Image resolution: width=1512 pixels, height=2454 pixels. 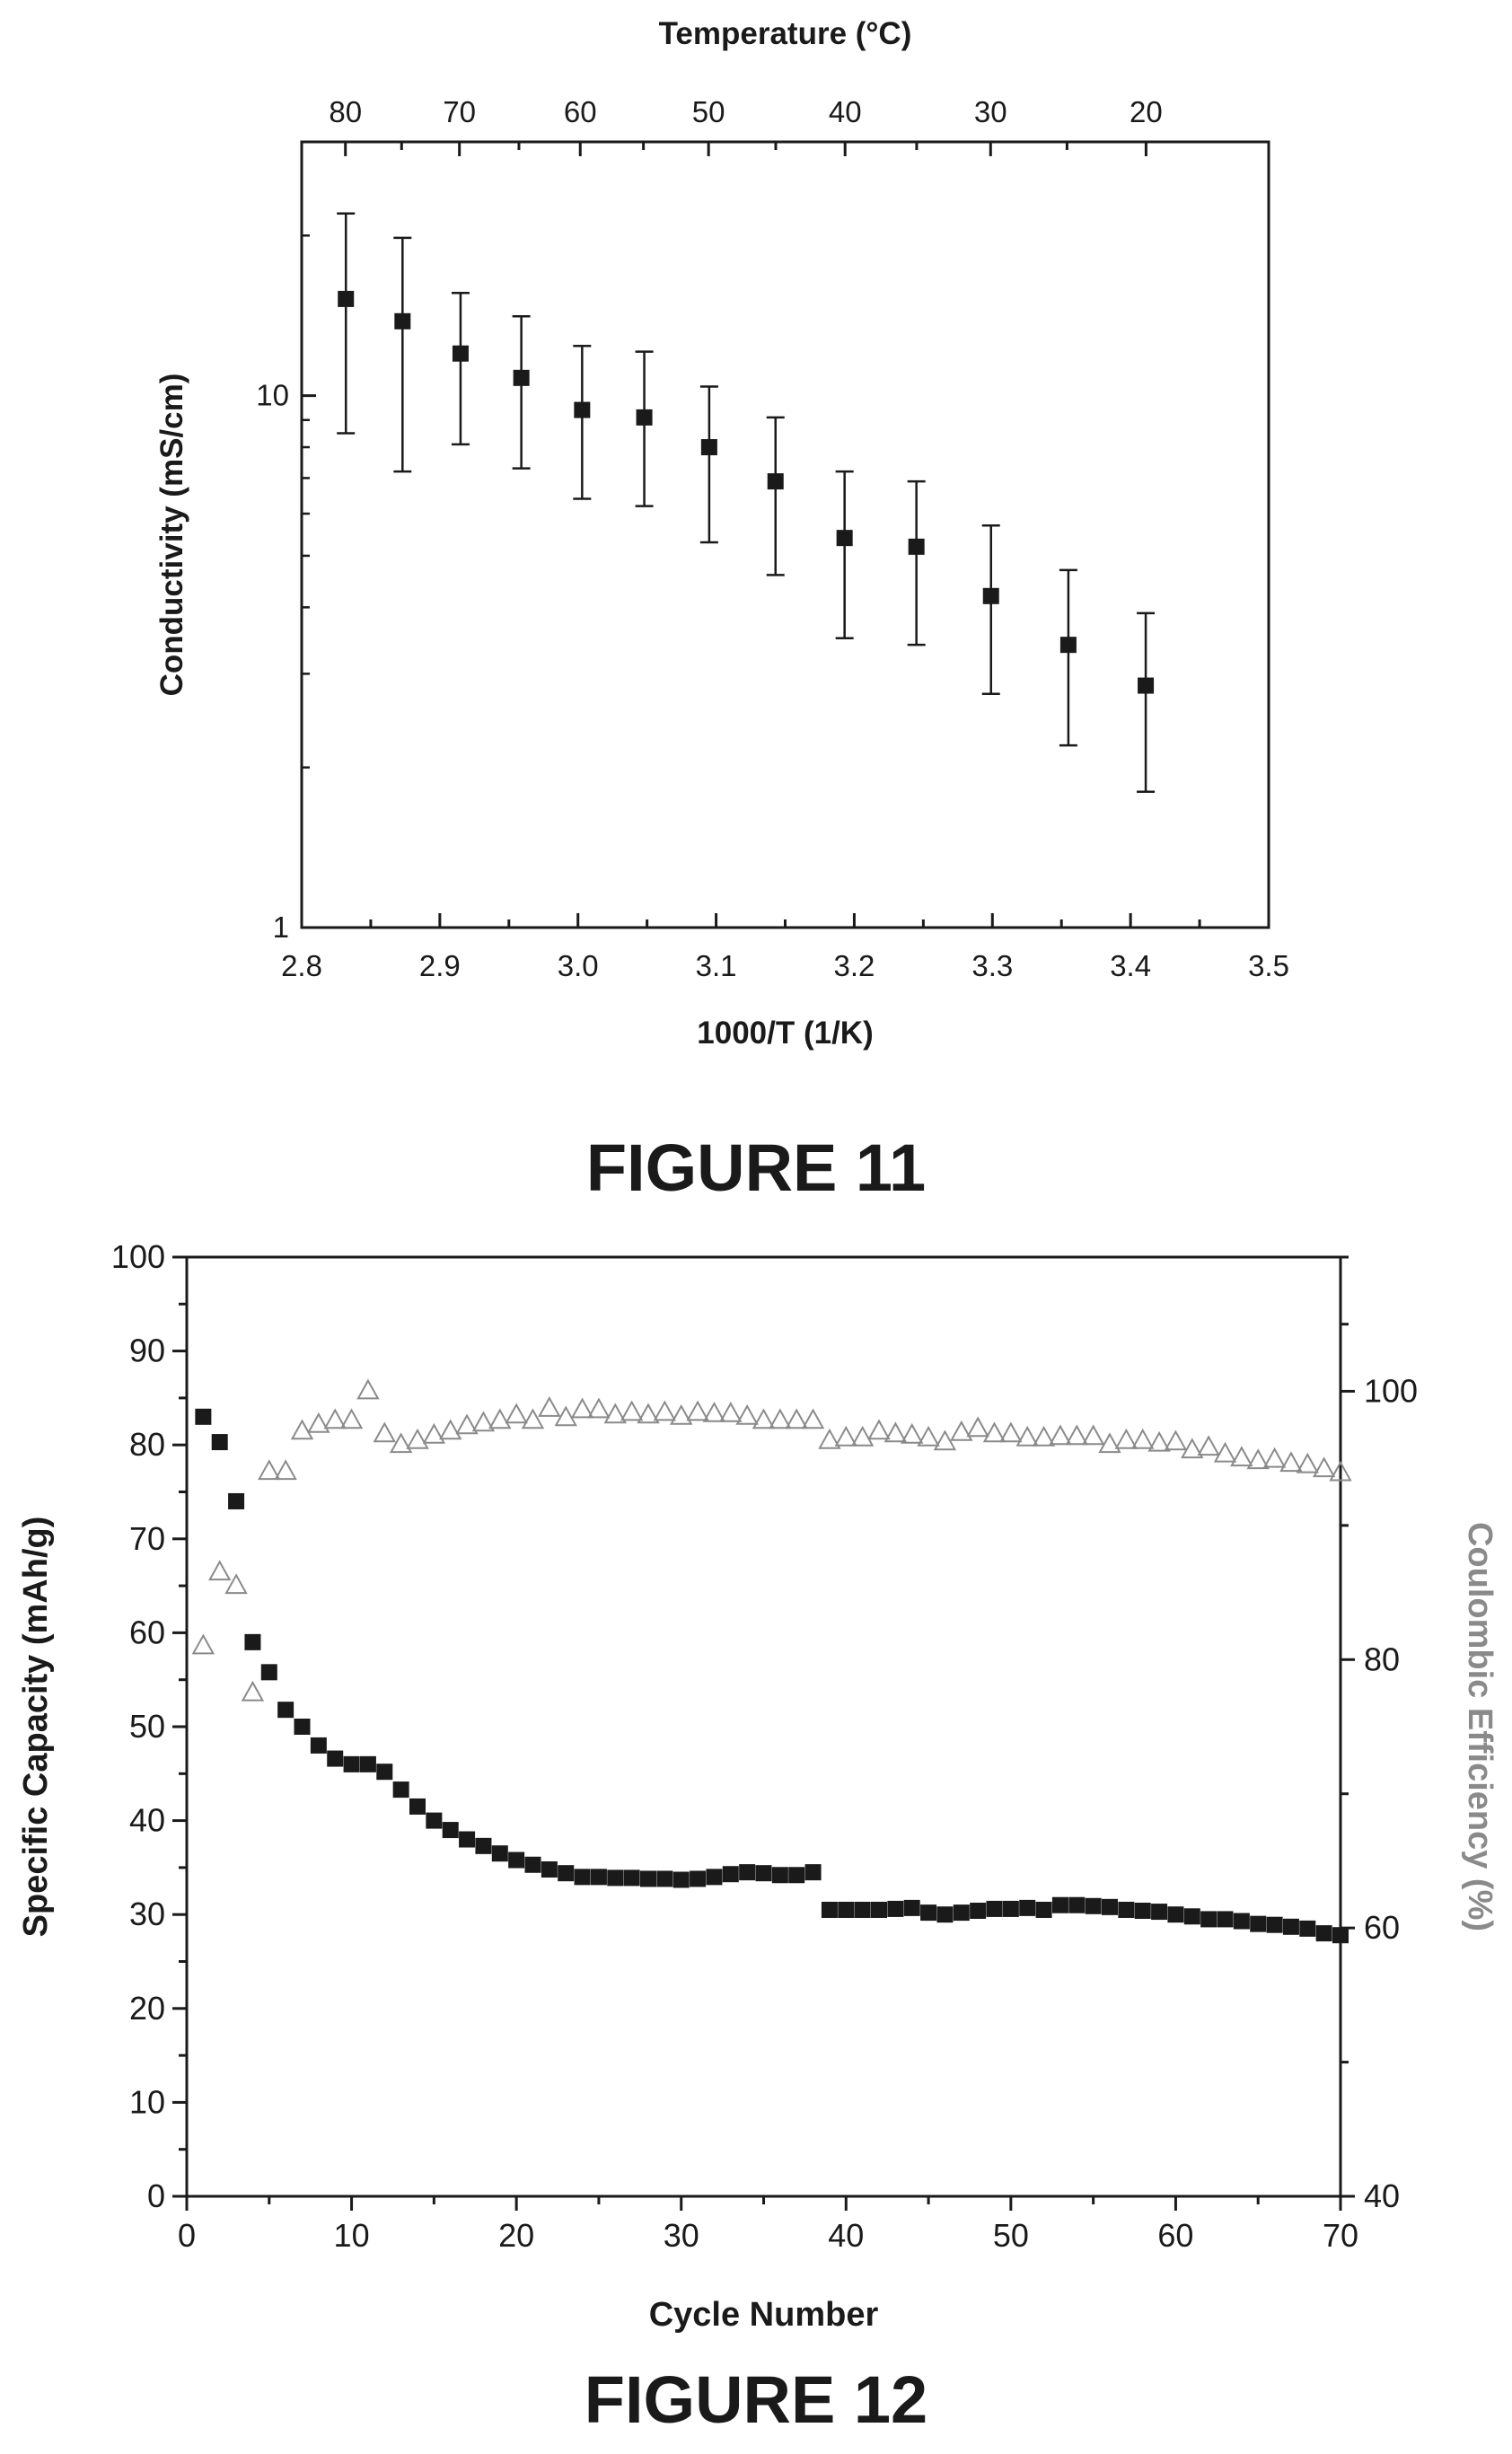 I want to click on y-tick-label: 50, so click(x=147, y=1727).